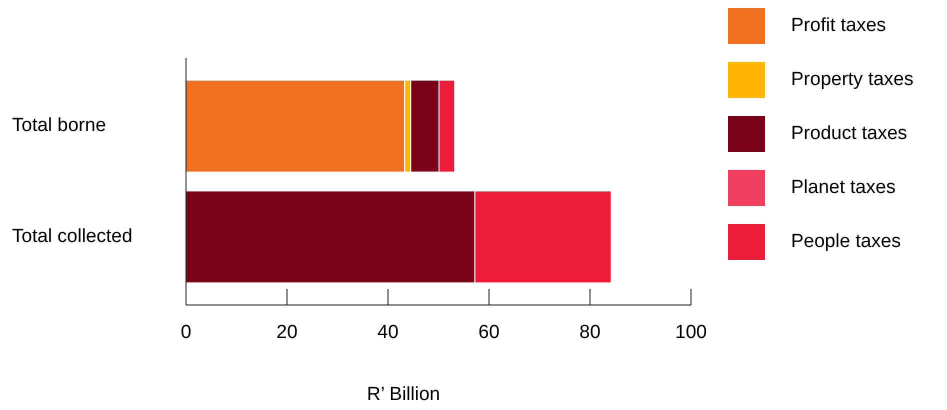  Describe the element at coordinates (846, 241) in the screenshot. I see `legend-label: People taxes` at that location.